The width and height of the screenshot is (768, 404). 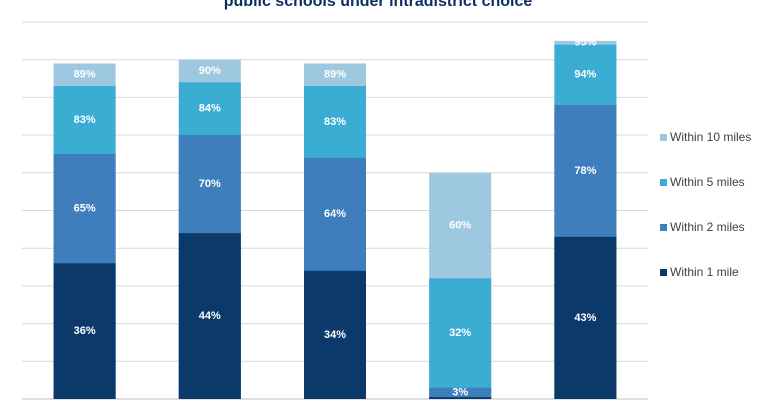 I want to click on value-label: 65%, so click(x=85, y=209).